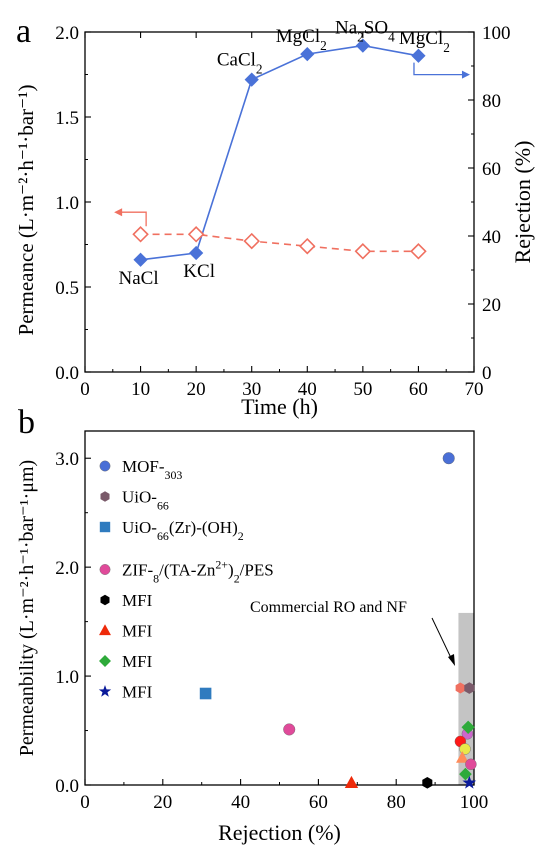 Image resolution: width=543 pixels, height=850 pixels. What do you see at coordinates (198, 572) in the screenshot?
I see `legend-label: ZIF-8/(TA-Zn2+)2/PES` at bounding box center [198, 572].